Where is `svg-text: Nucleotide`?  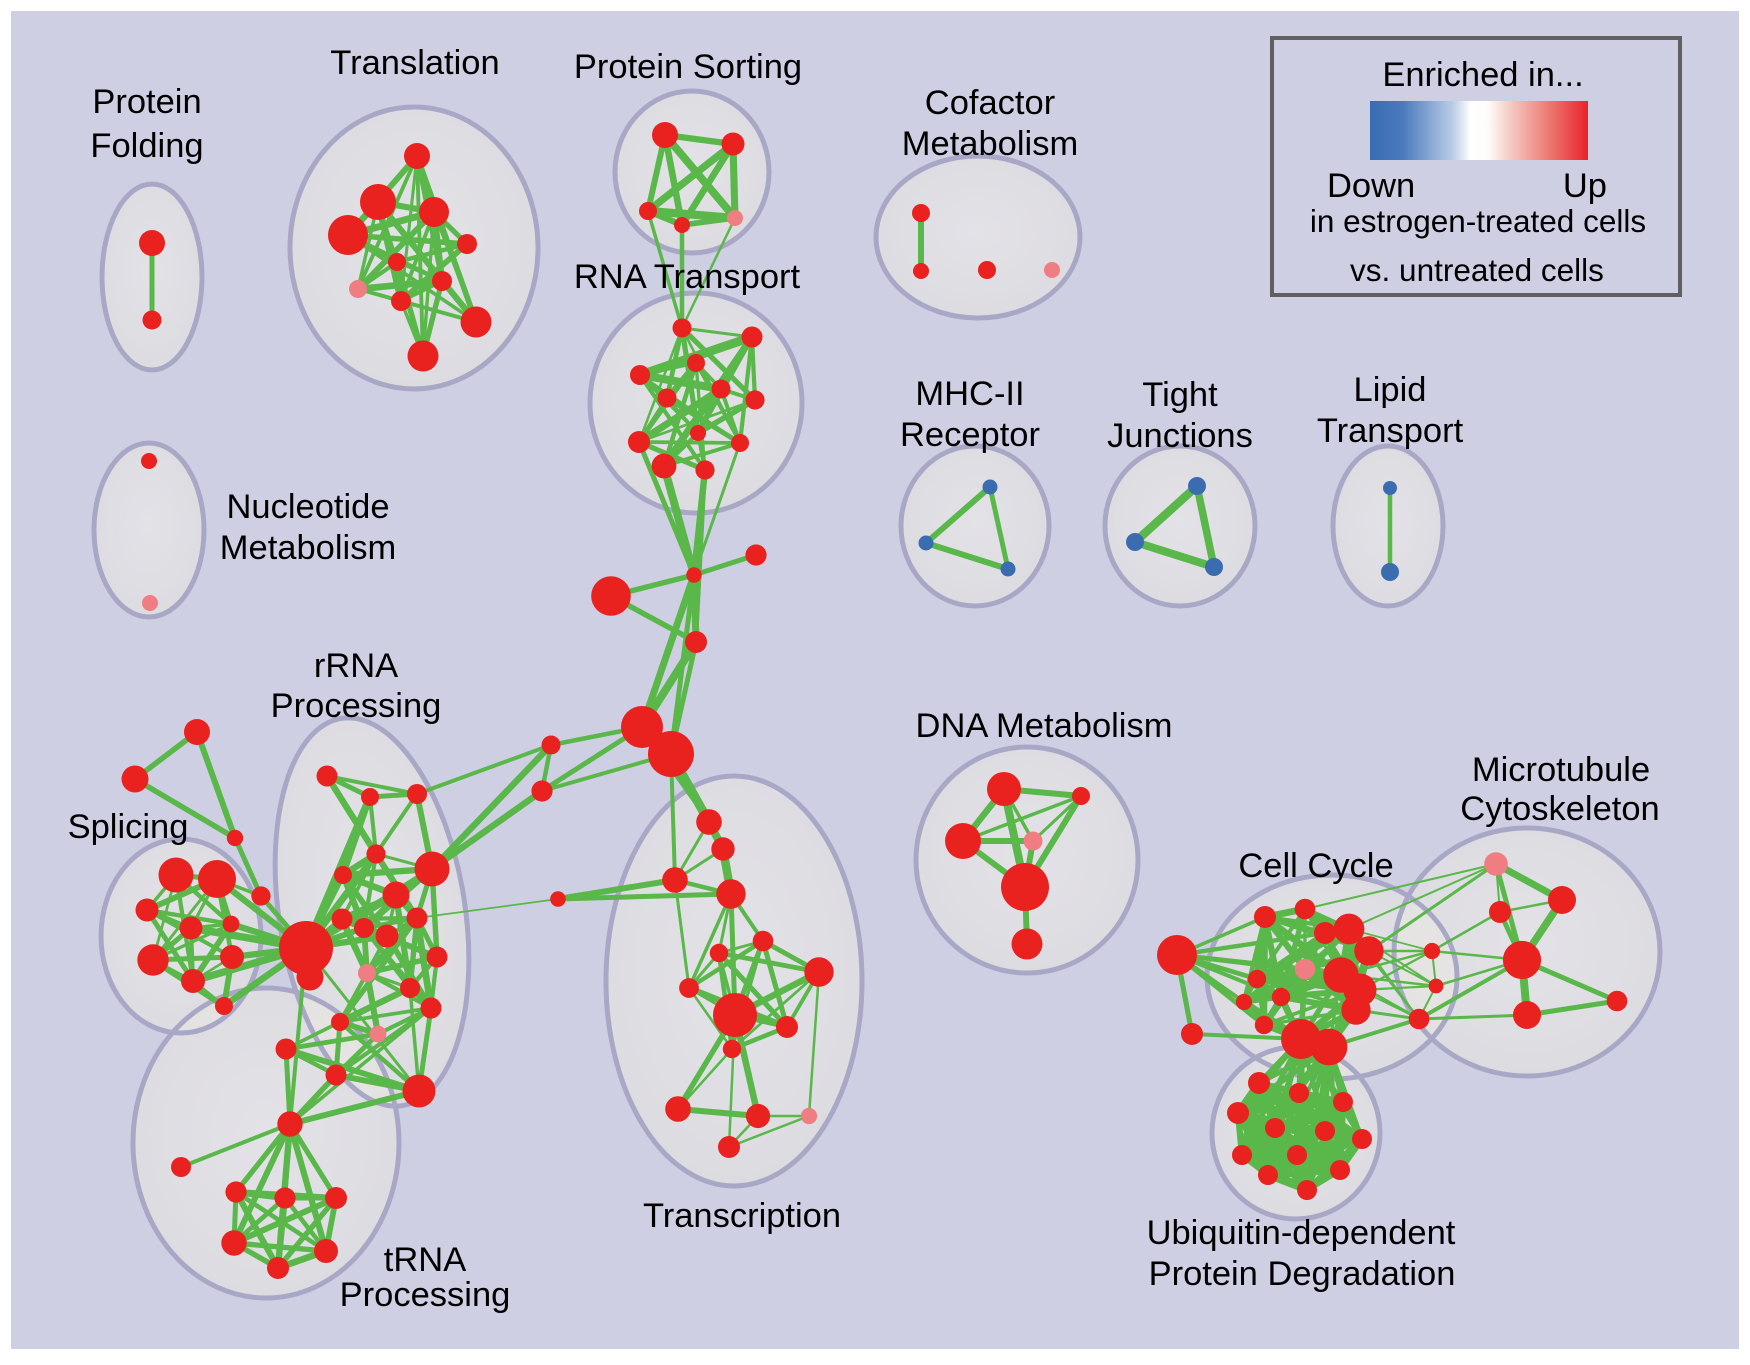
svg-text: Nucleotide is located at coordinates (307, 507).